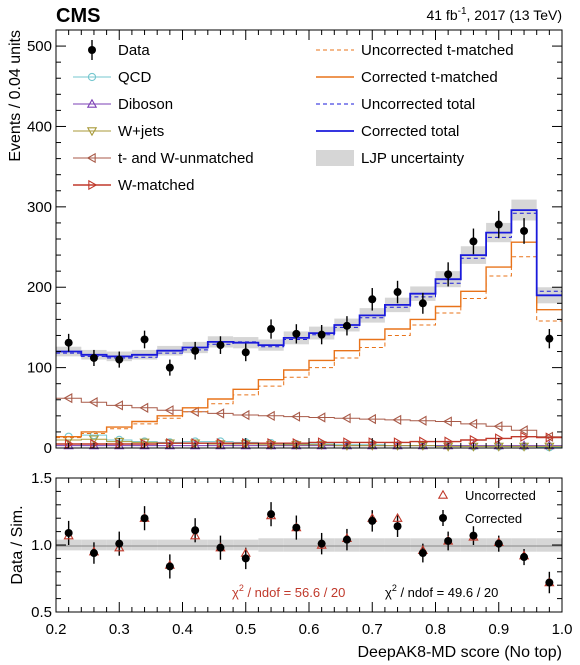  Describe the element at coordinates (134, 50) in the screenshot. I see `legend-label: Data` at that location.